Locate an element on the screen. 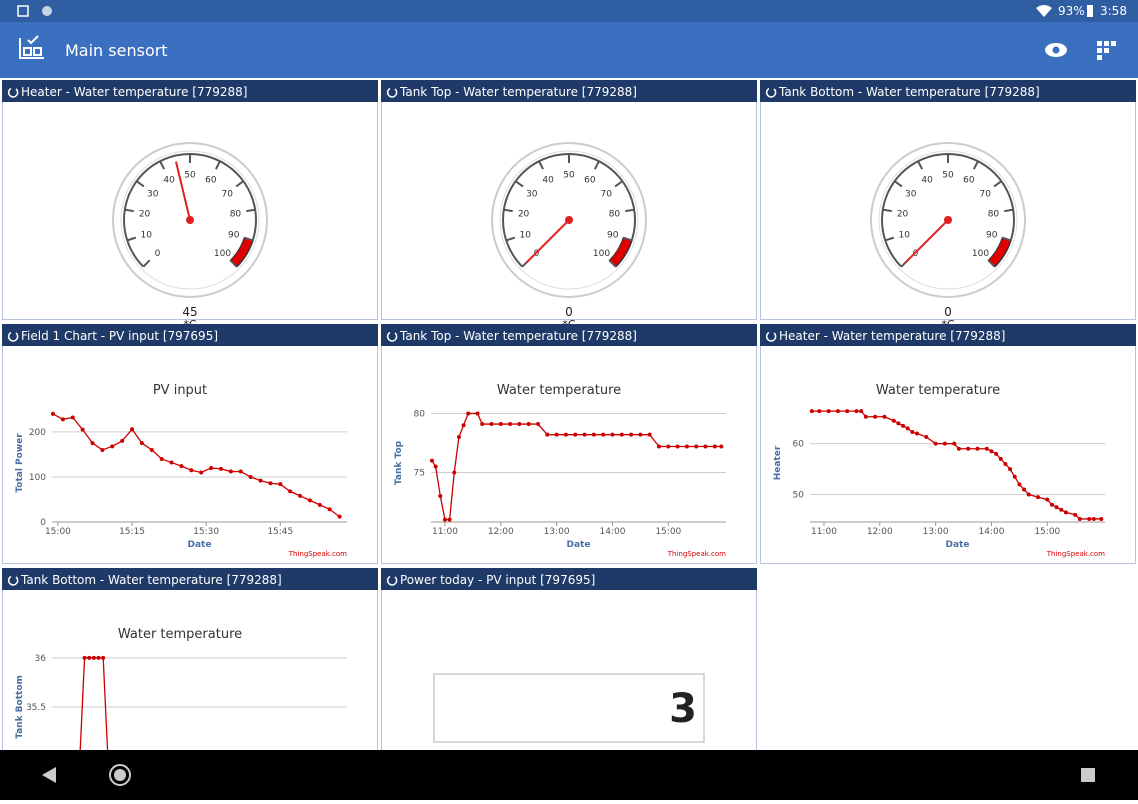 Image resolution: width=1138 pixels, height=804 pixels. gauge-value: 0 is located at coordinates (948, 312).